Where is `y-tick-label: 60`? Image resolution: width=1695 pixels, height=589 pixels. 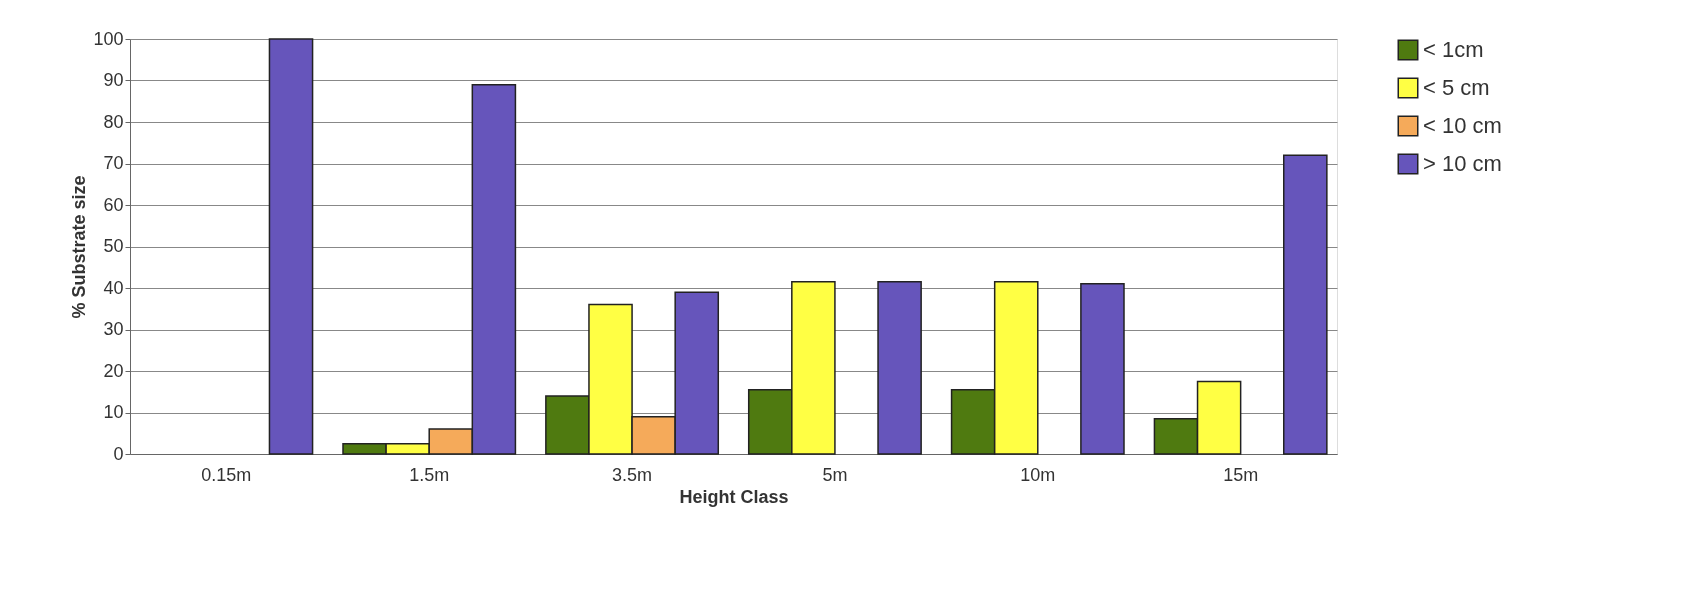
y-tick-label: 60 is located at coordinates (113, 204).